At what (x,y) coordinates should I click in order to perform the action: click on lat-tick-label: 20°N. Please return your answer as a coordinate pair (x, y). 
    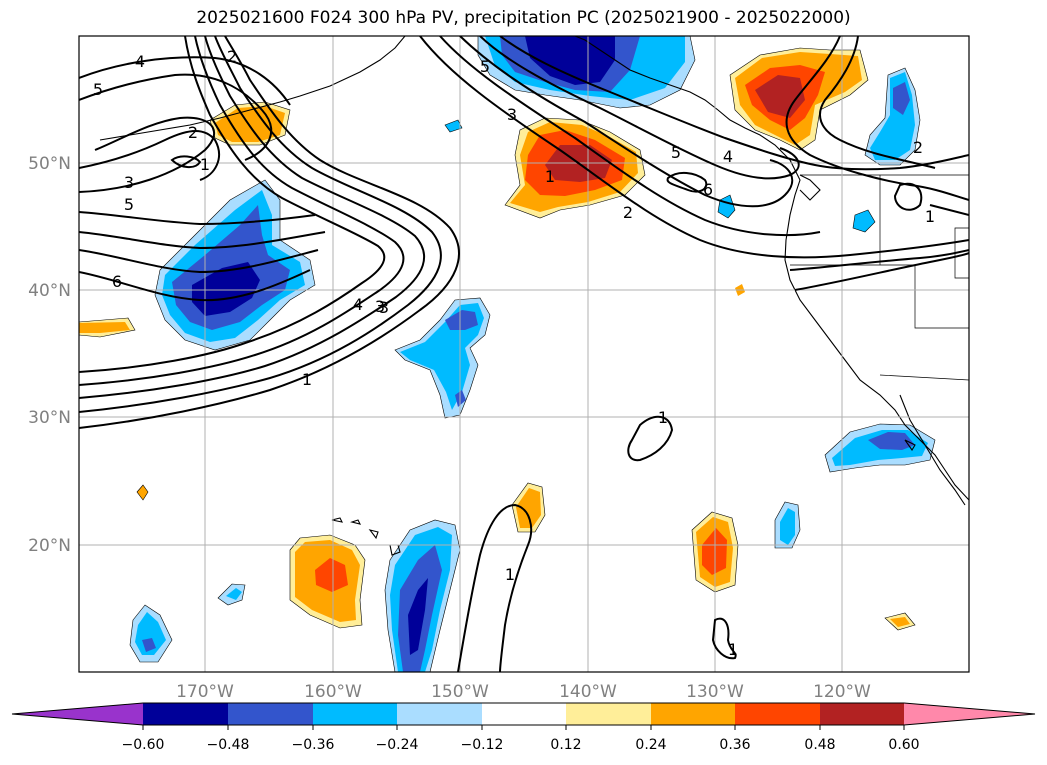
    Looking at the image, I should click on (49, 546).